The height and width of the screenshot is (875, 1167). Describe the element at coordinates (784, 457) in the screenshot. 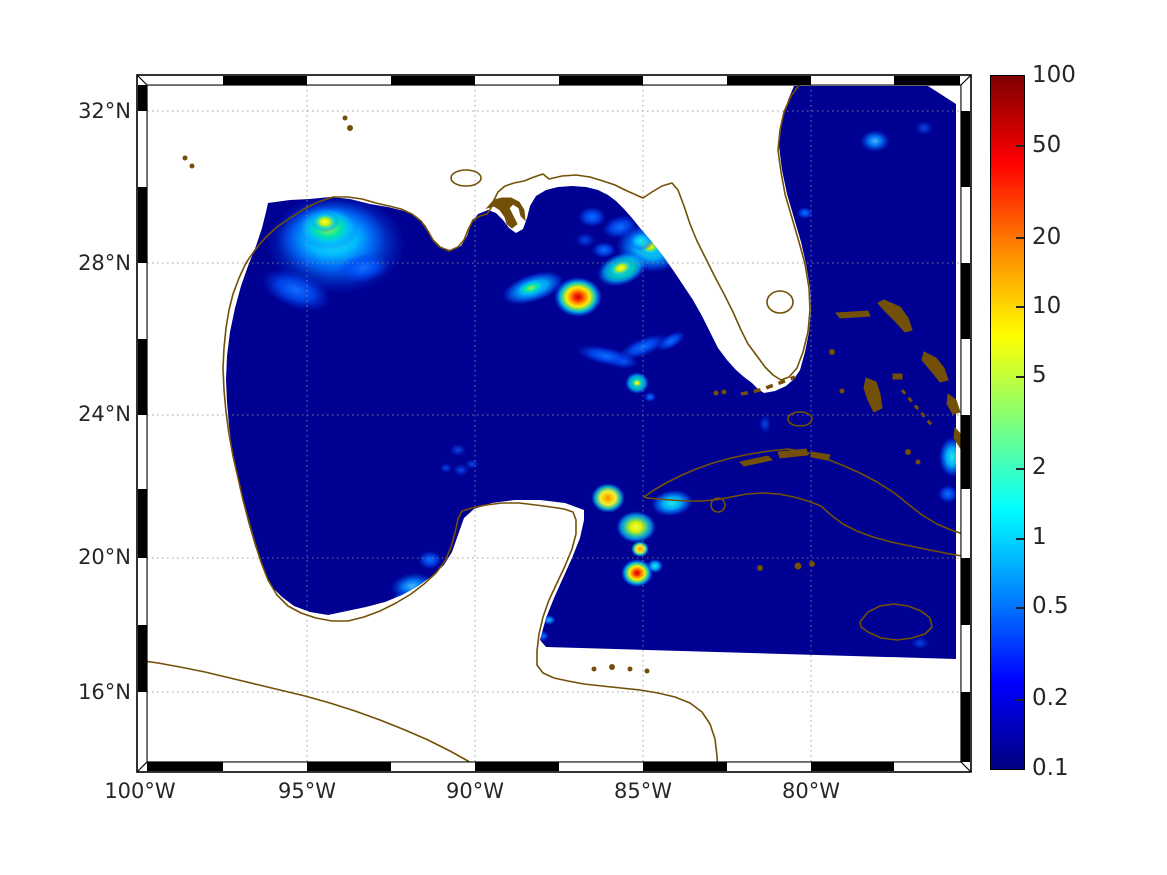

I see `cuba-north-cays` at that location.